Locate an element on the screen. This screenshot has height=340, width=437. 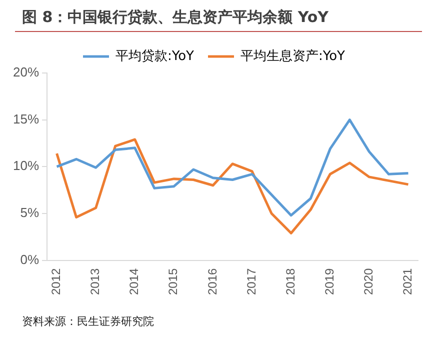
x-tick-label: 2017 is located at coordinates (251, 282).